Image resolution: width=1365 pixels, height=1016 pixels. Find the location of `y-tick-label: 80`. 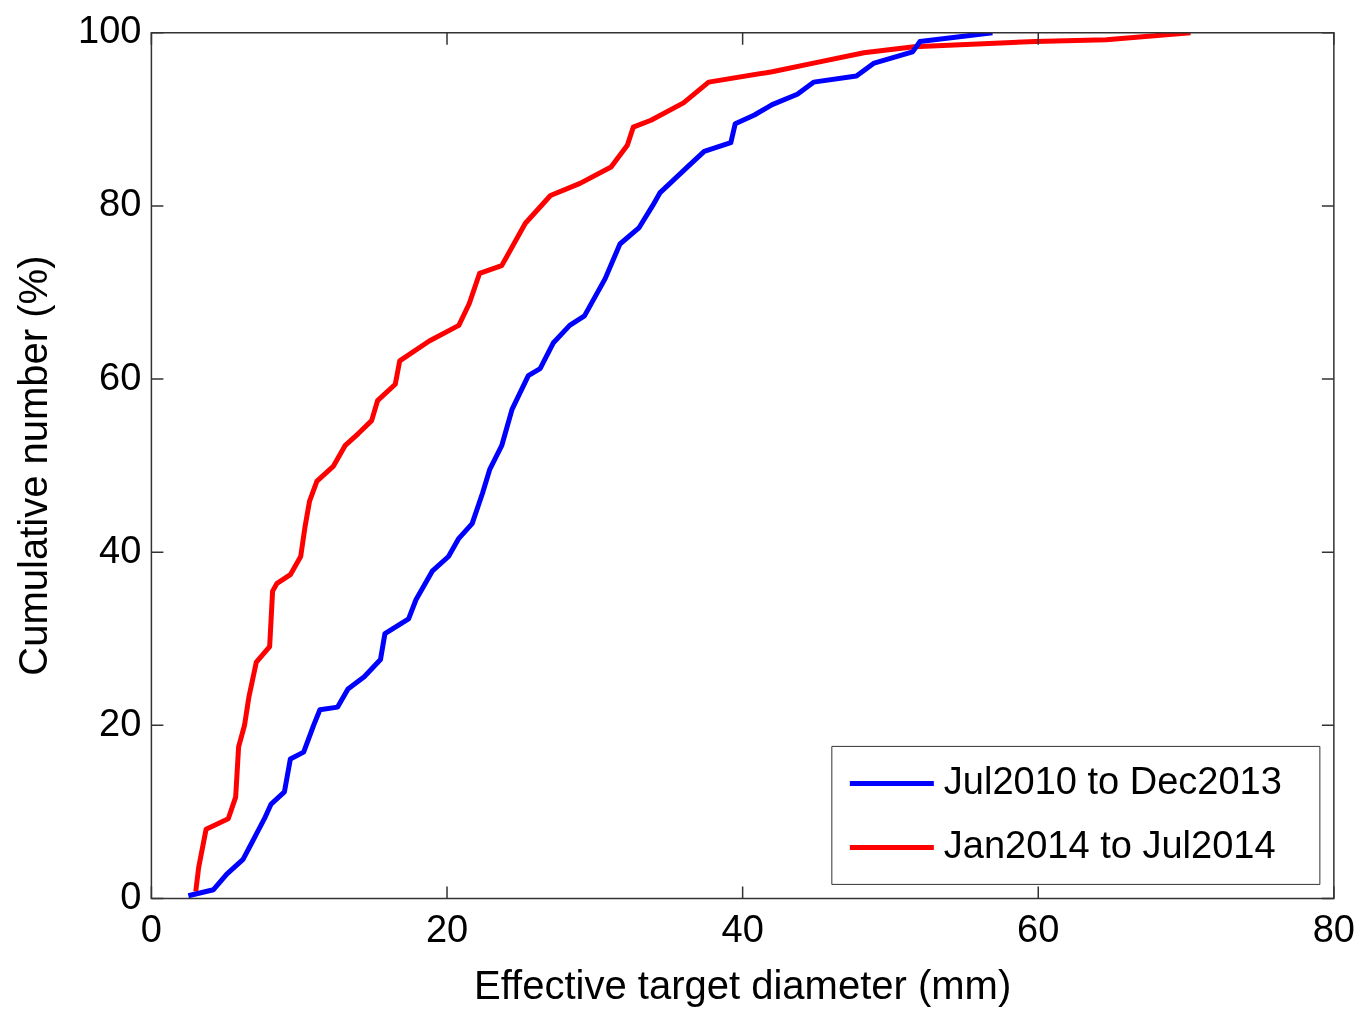

y-tick-label: 80 is located at coordinates (120, 203).